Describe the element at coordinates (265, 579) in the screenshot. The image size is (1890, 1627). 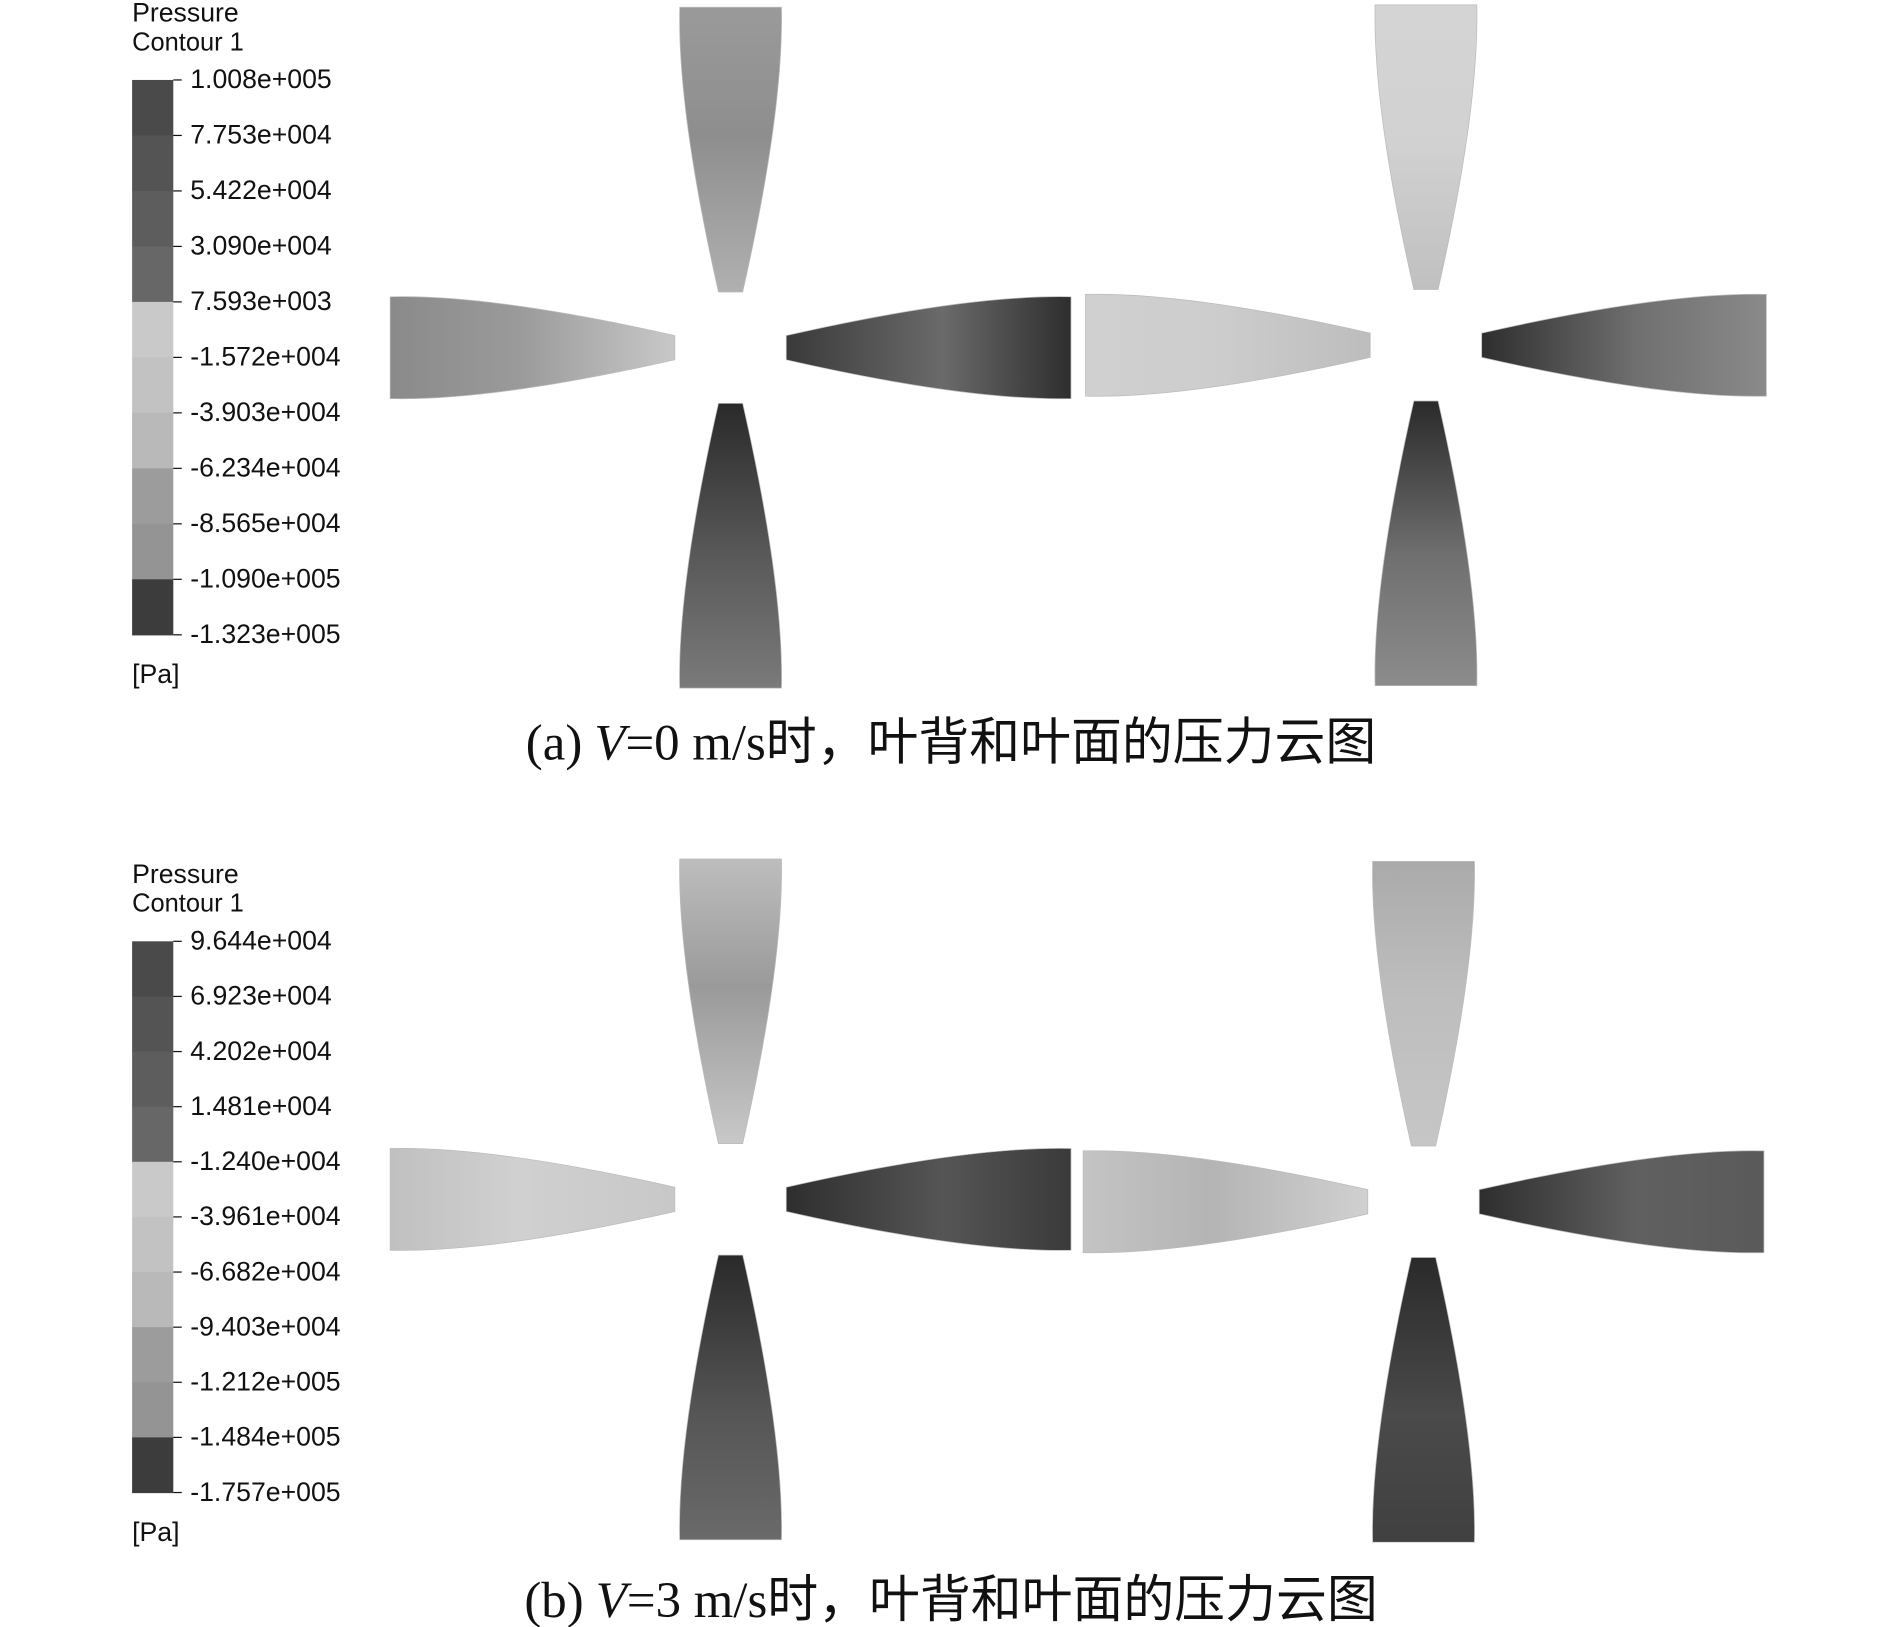
I see `tick-label: -1.090e+005` at that location.